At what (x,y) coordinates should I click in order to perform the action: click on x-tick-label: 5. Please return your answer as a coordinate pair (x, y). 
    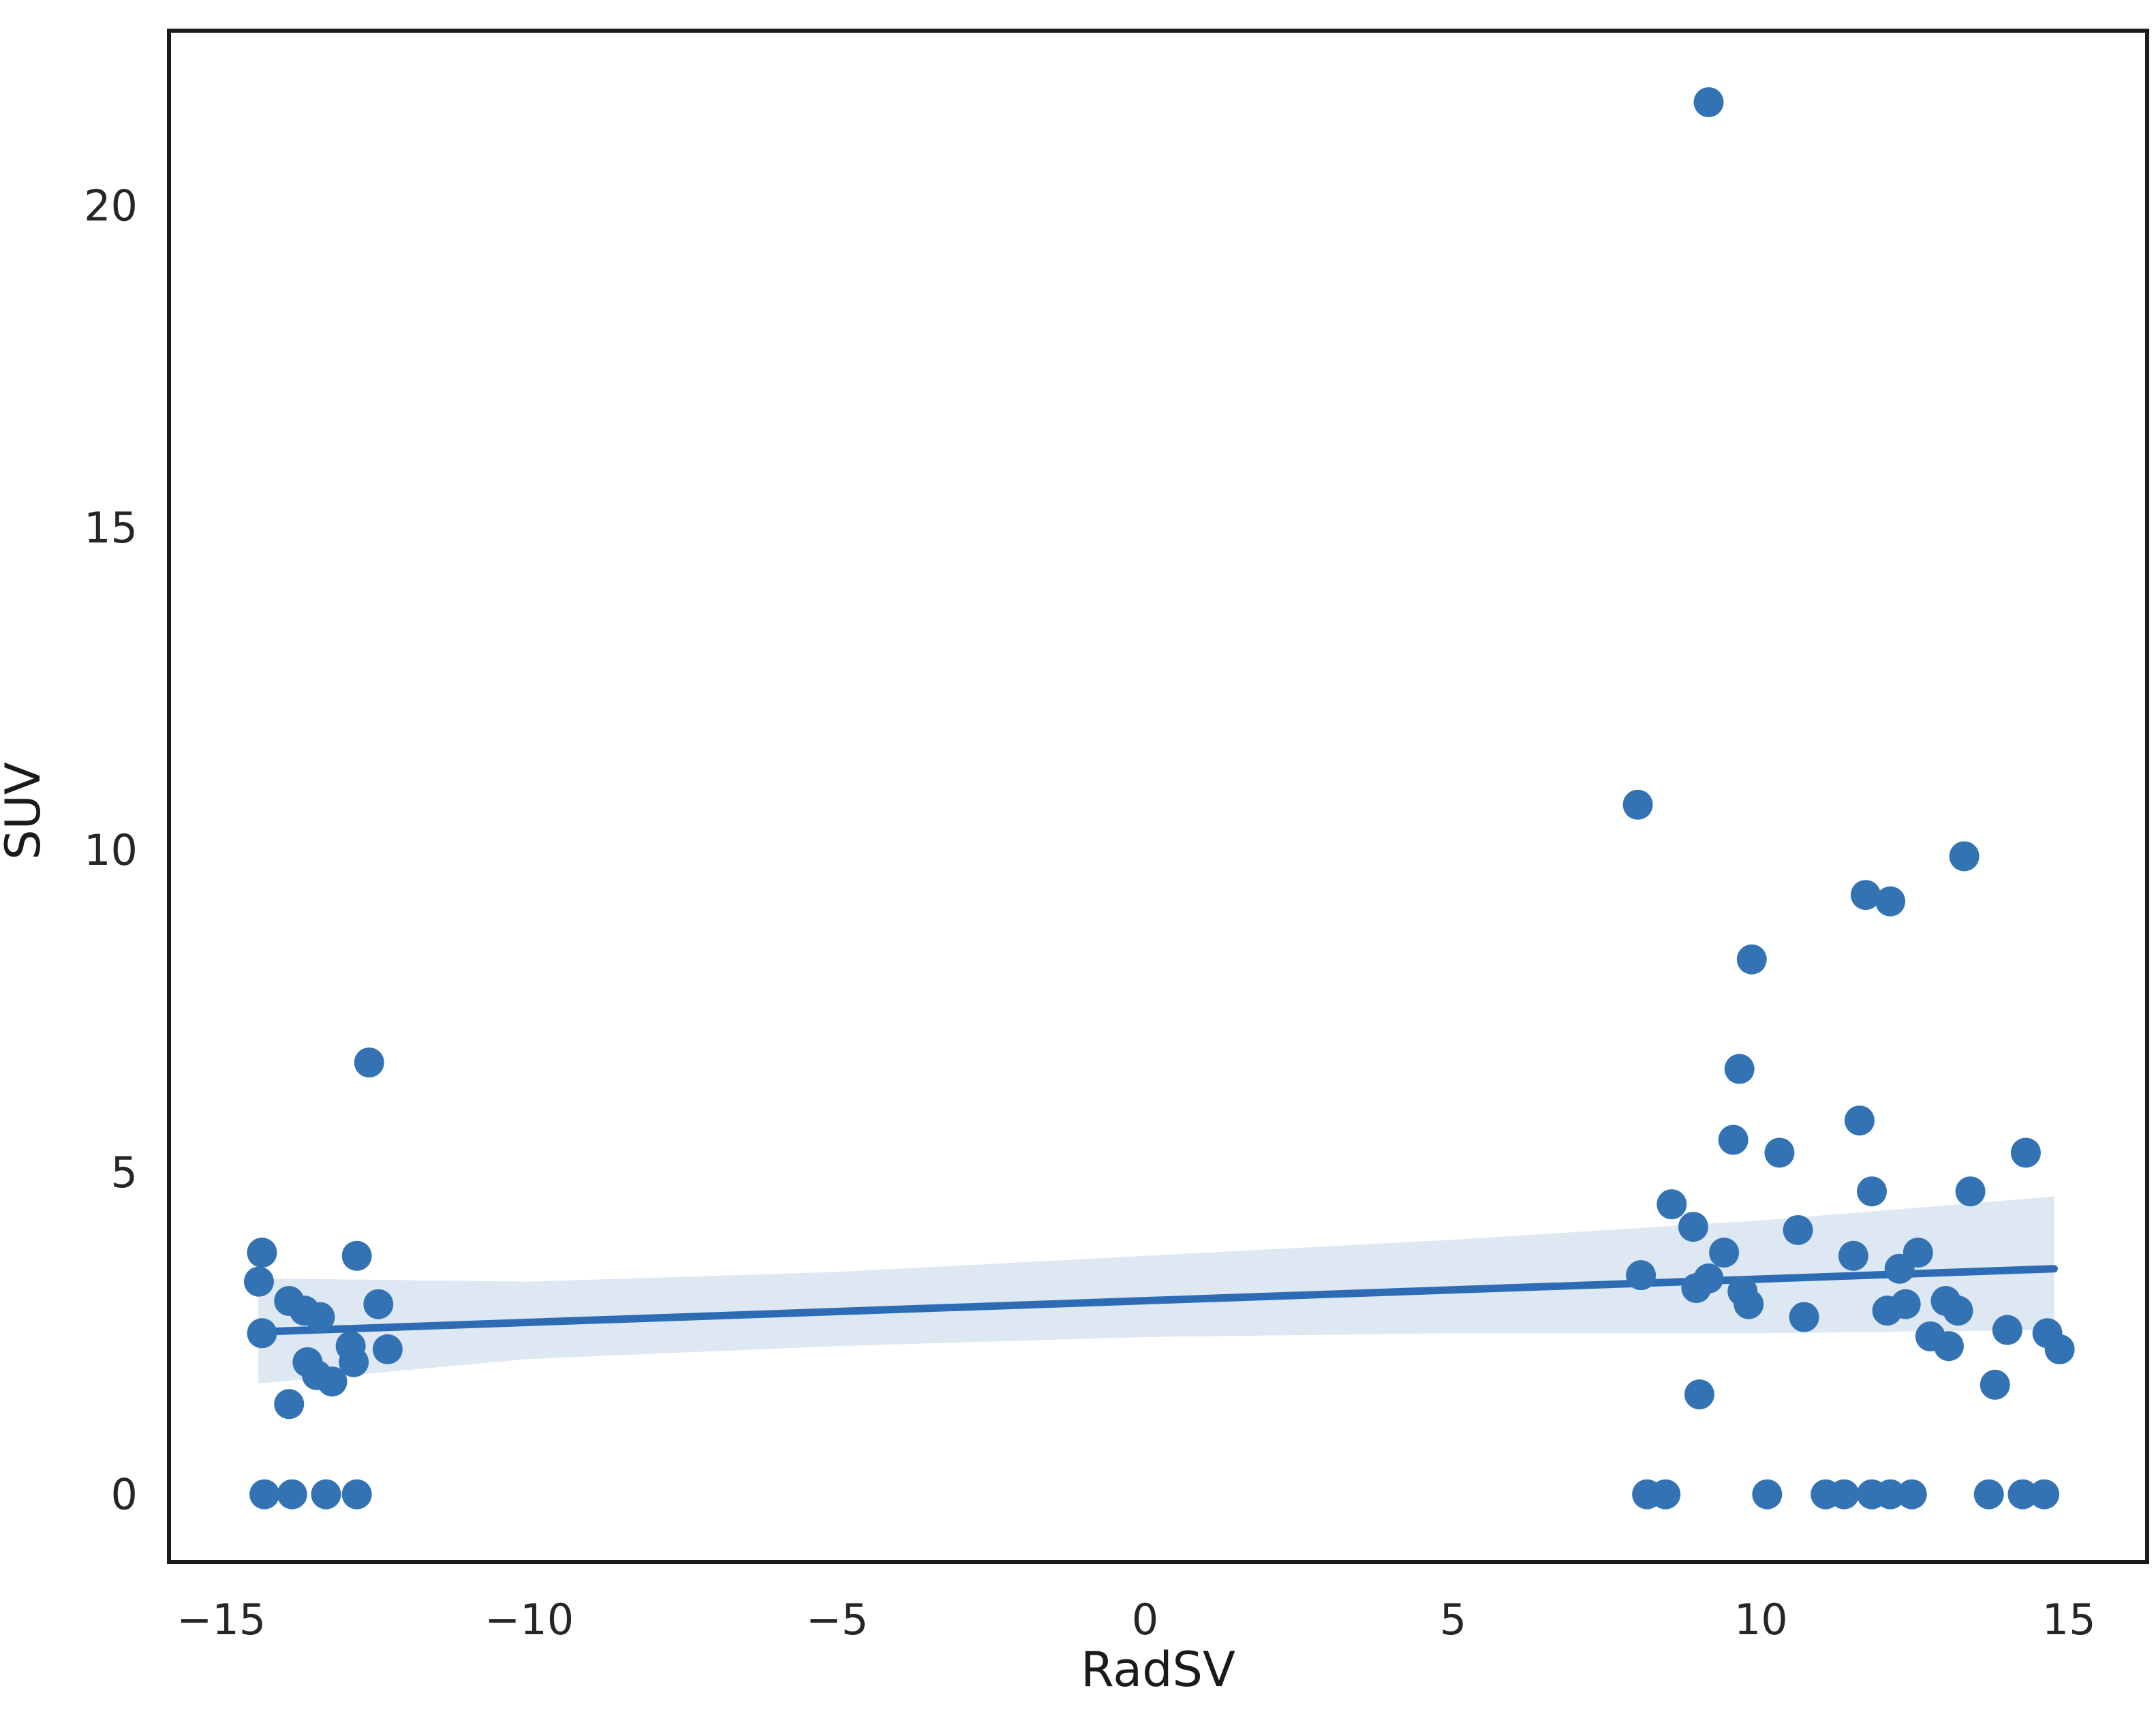
    Looking at the image, I should click on (1453, 1619).